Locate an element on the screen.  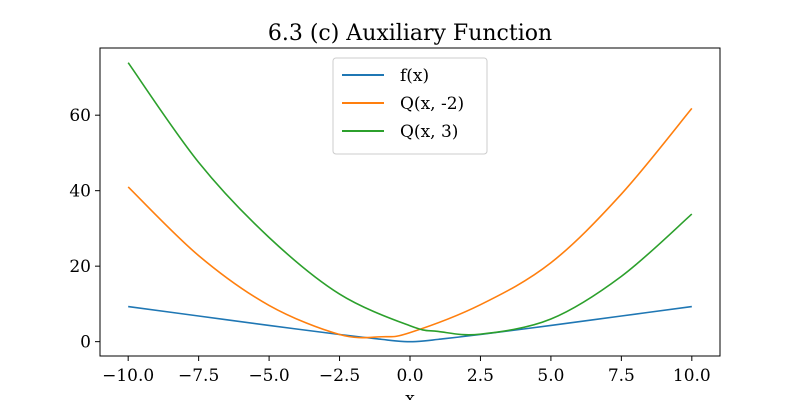
x-tick-label: −10.0 is located at coordinates (128, 376).